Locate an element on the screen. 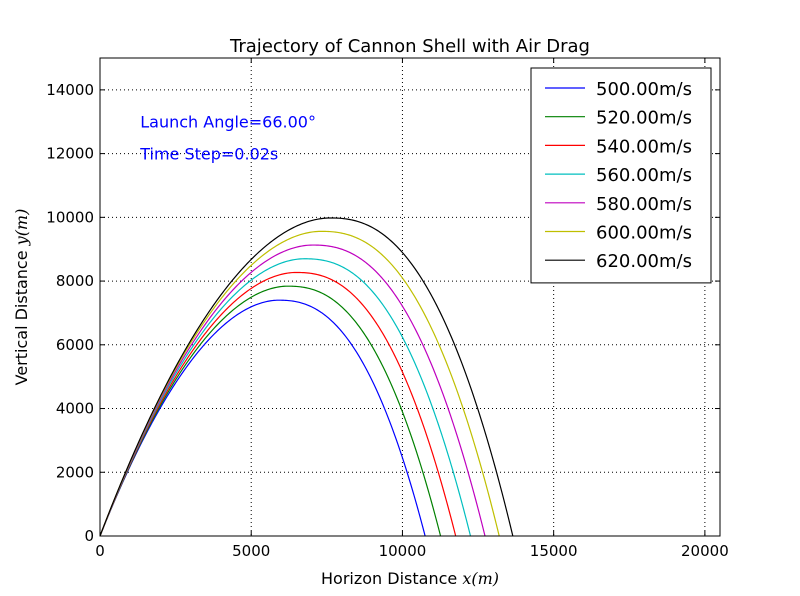 Image resolution: width=800 pixels, height=596 pixels. y-axis-label: Vertical Distance y(m) is located at coordinates (21, 297).